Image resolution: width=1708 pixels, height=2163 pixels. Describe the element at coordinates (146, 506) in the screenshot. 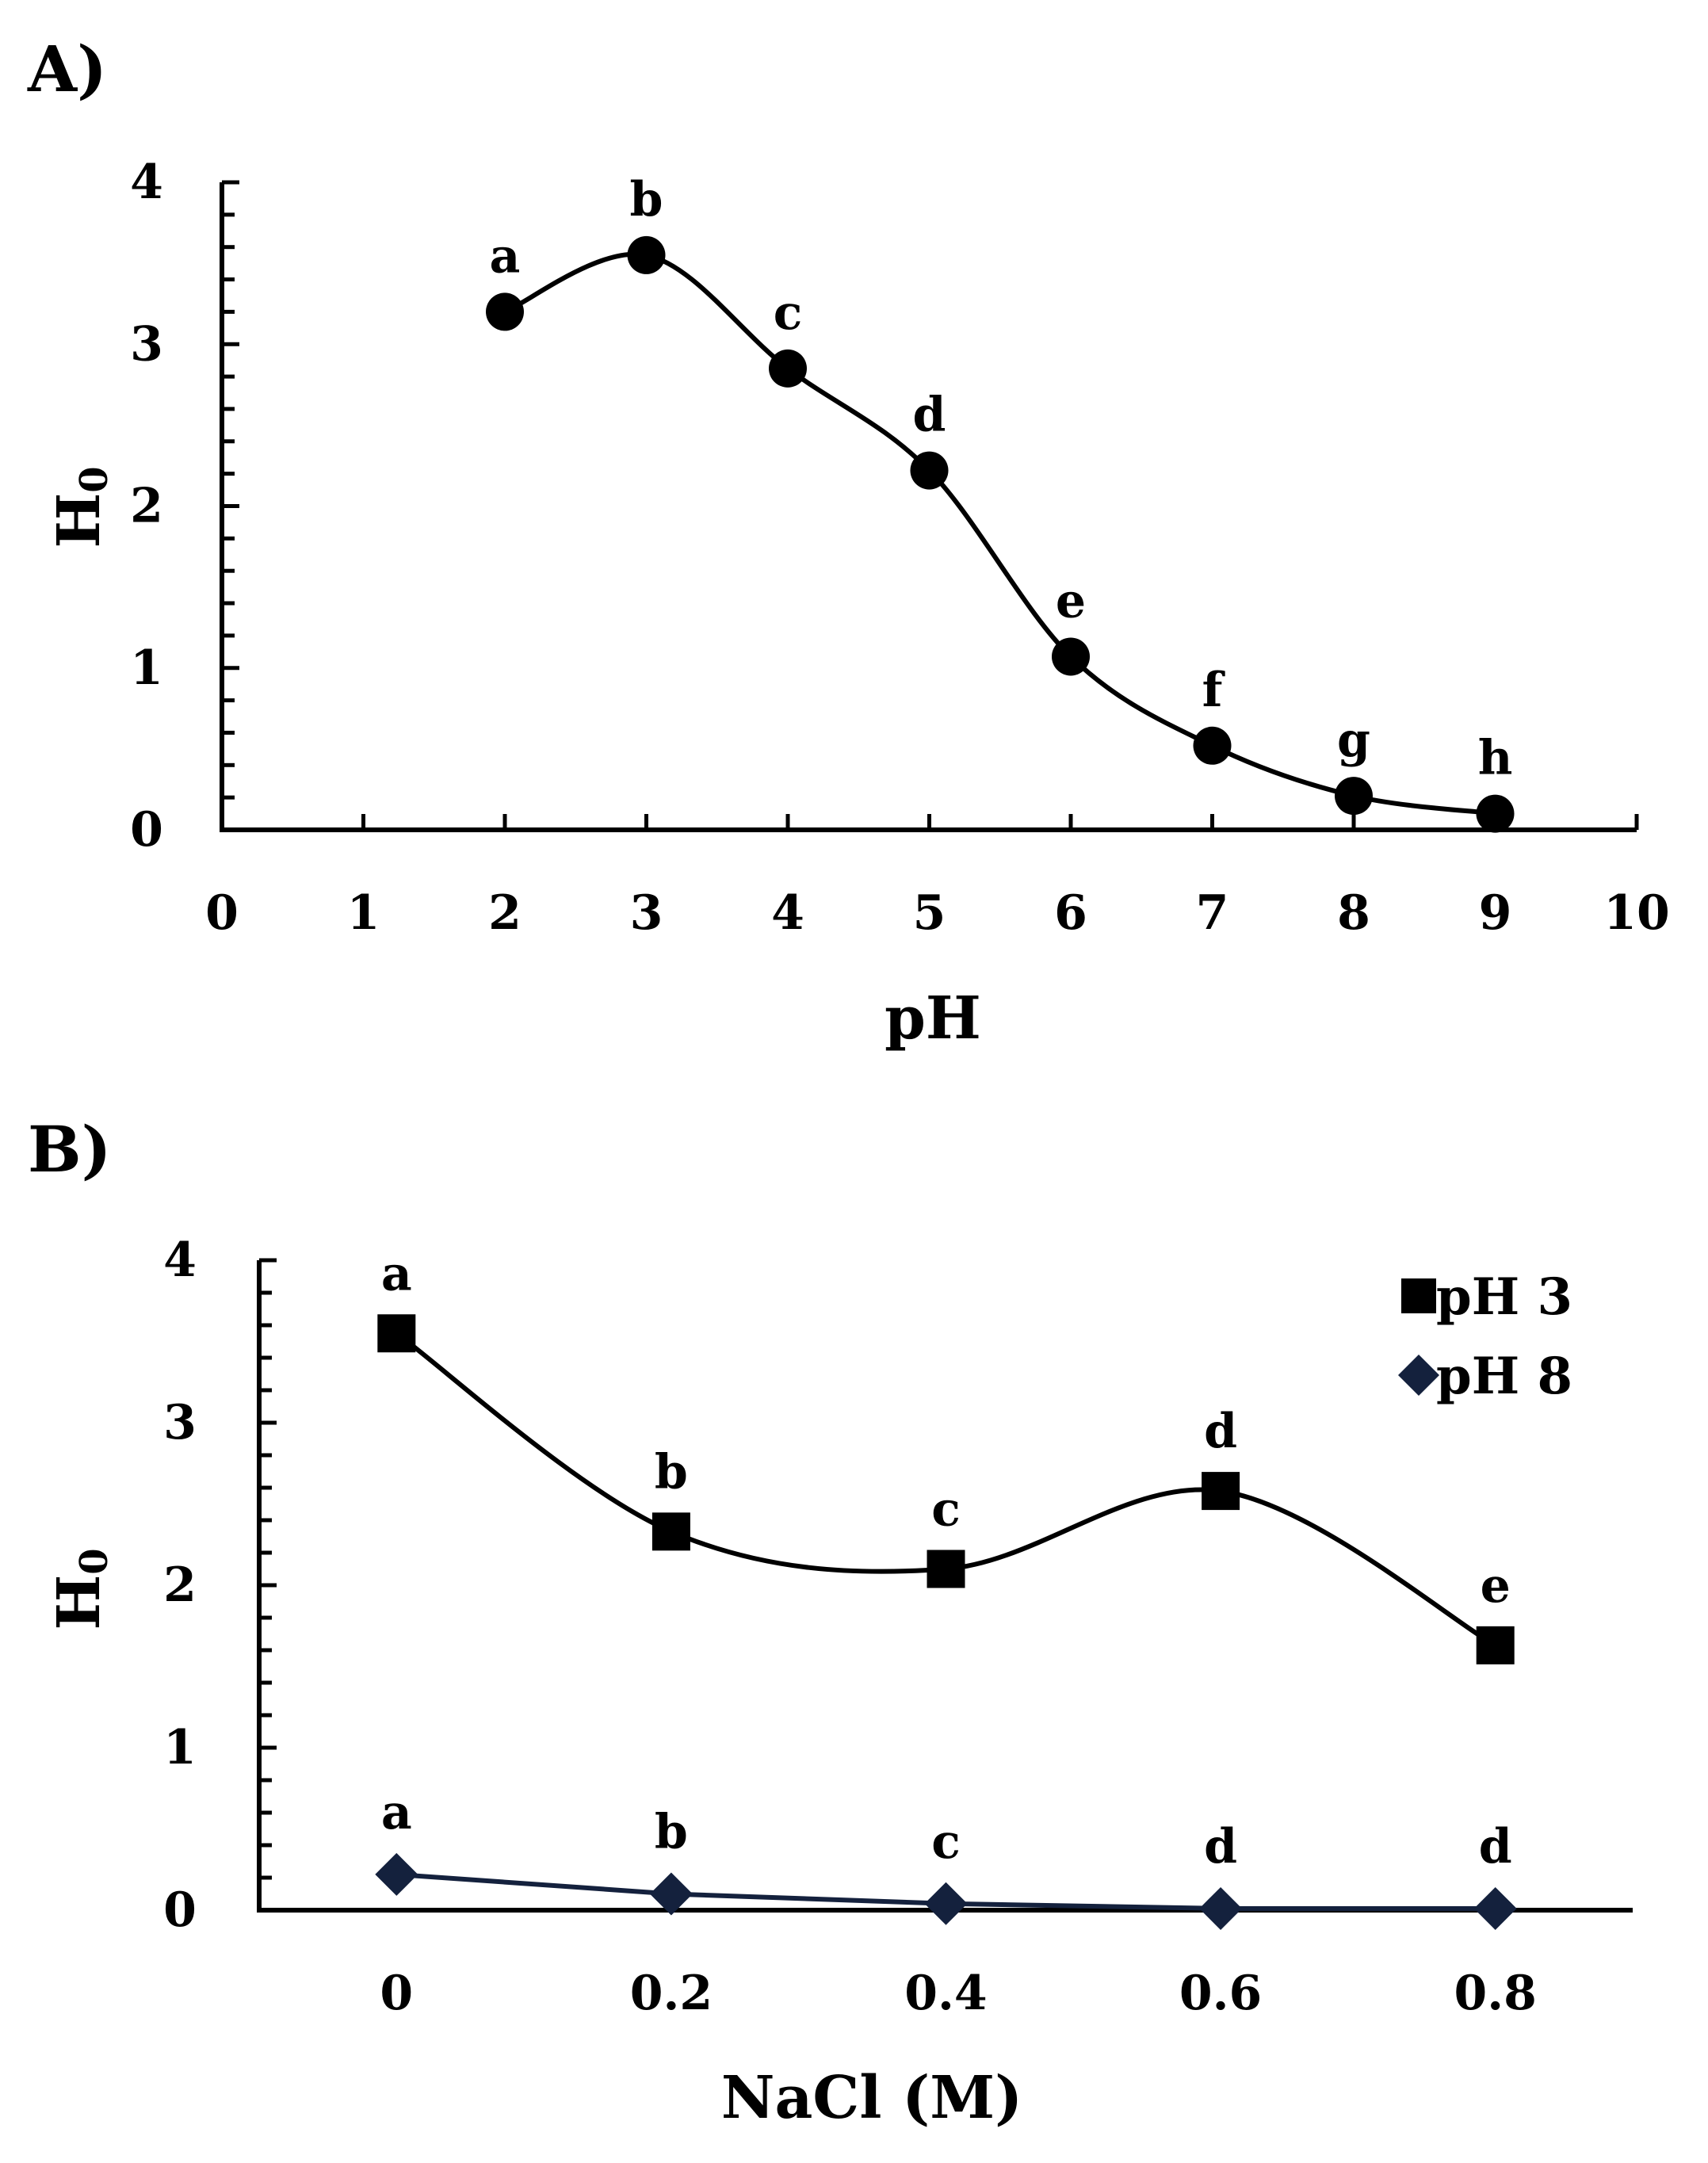

I see `panel-a-y-tick-label: 2` at that location.